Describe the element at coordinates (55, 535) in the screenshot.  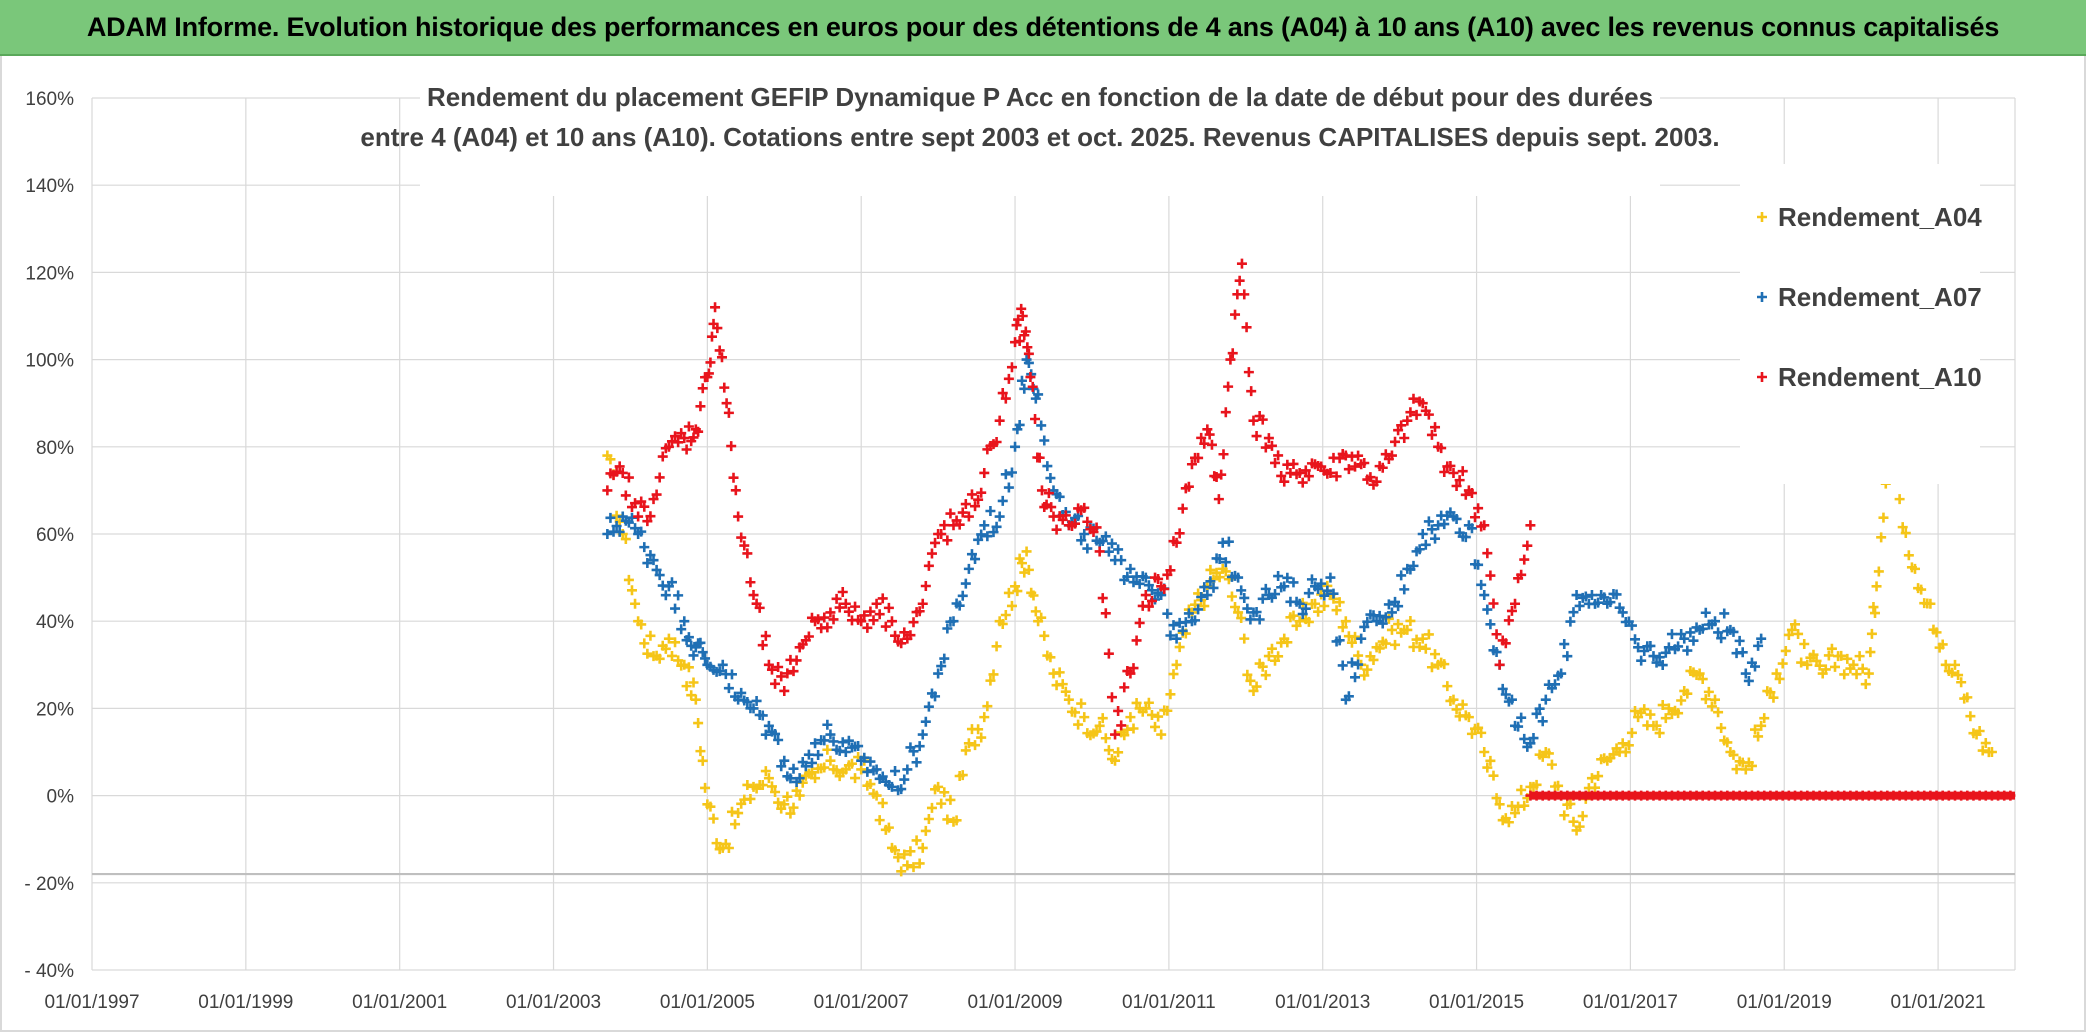
I see `y-tick-label: 60%` at that location.